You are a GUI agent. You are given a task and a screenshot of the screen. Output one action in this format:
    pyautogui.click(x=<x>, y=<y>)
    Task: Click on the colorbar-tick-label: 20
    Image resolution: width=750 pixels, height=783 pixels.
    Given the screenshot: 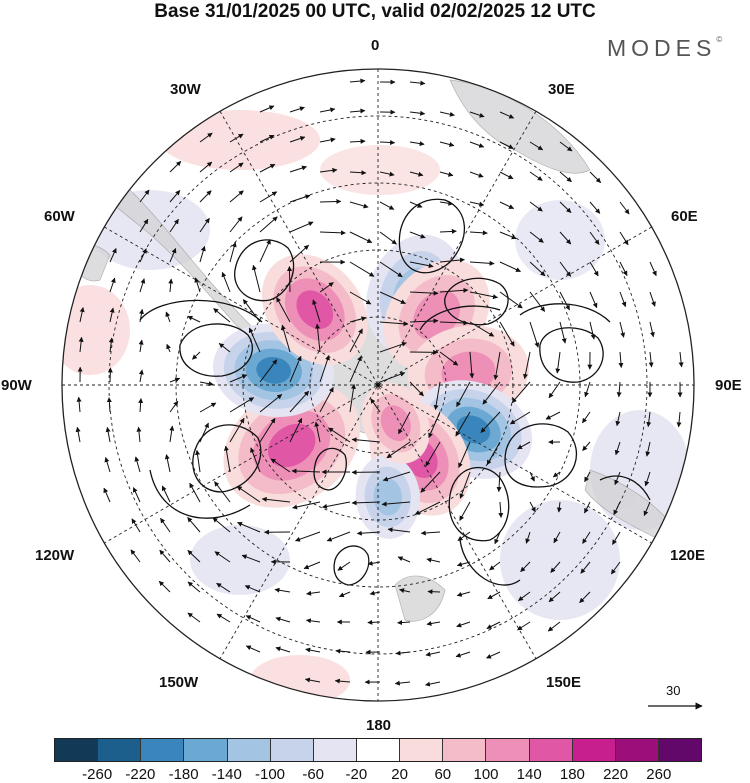 What is the action you would take?
    pyautogui.click(x=399, y=774)
    